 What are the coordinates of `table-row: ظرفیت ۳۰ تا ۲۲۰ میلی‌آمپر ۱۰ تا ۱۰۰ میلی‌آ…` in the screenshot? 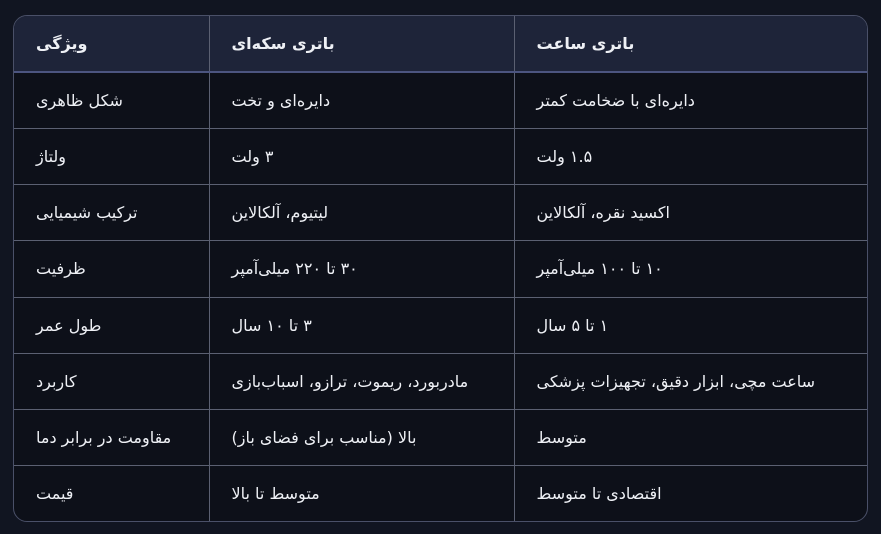 It's located at (440, 269).